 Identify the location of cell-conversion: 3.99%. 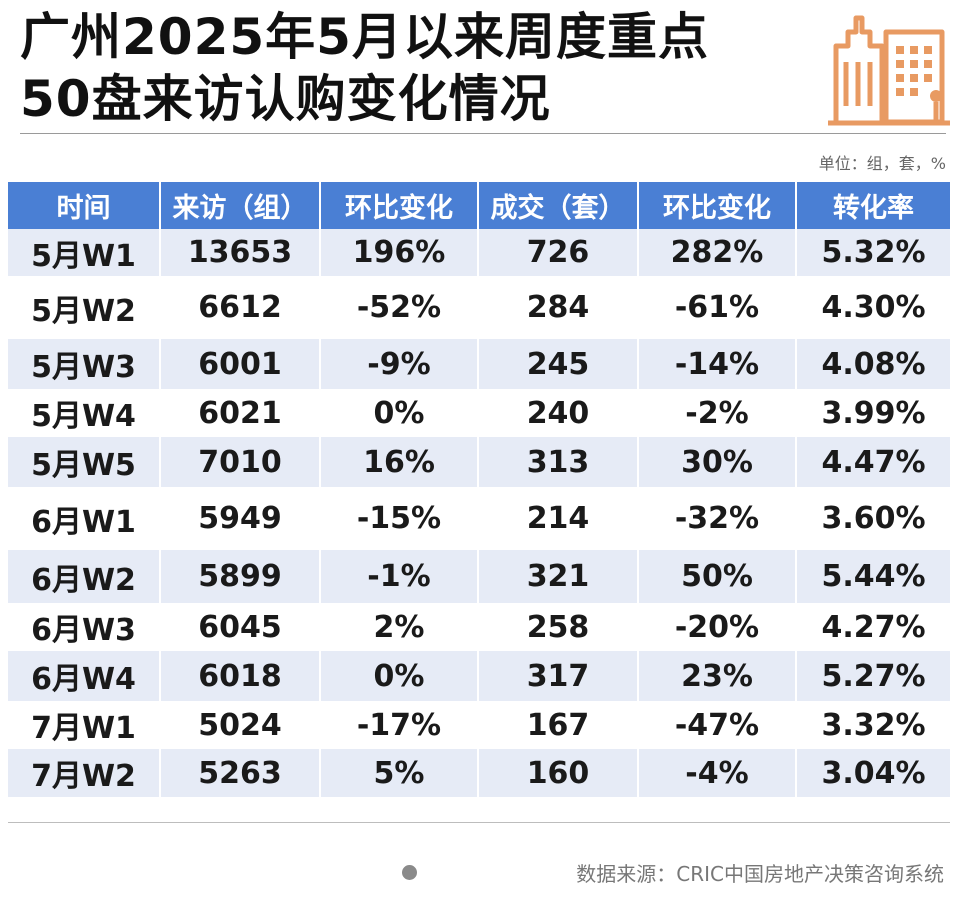
(873, 413).